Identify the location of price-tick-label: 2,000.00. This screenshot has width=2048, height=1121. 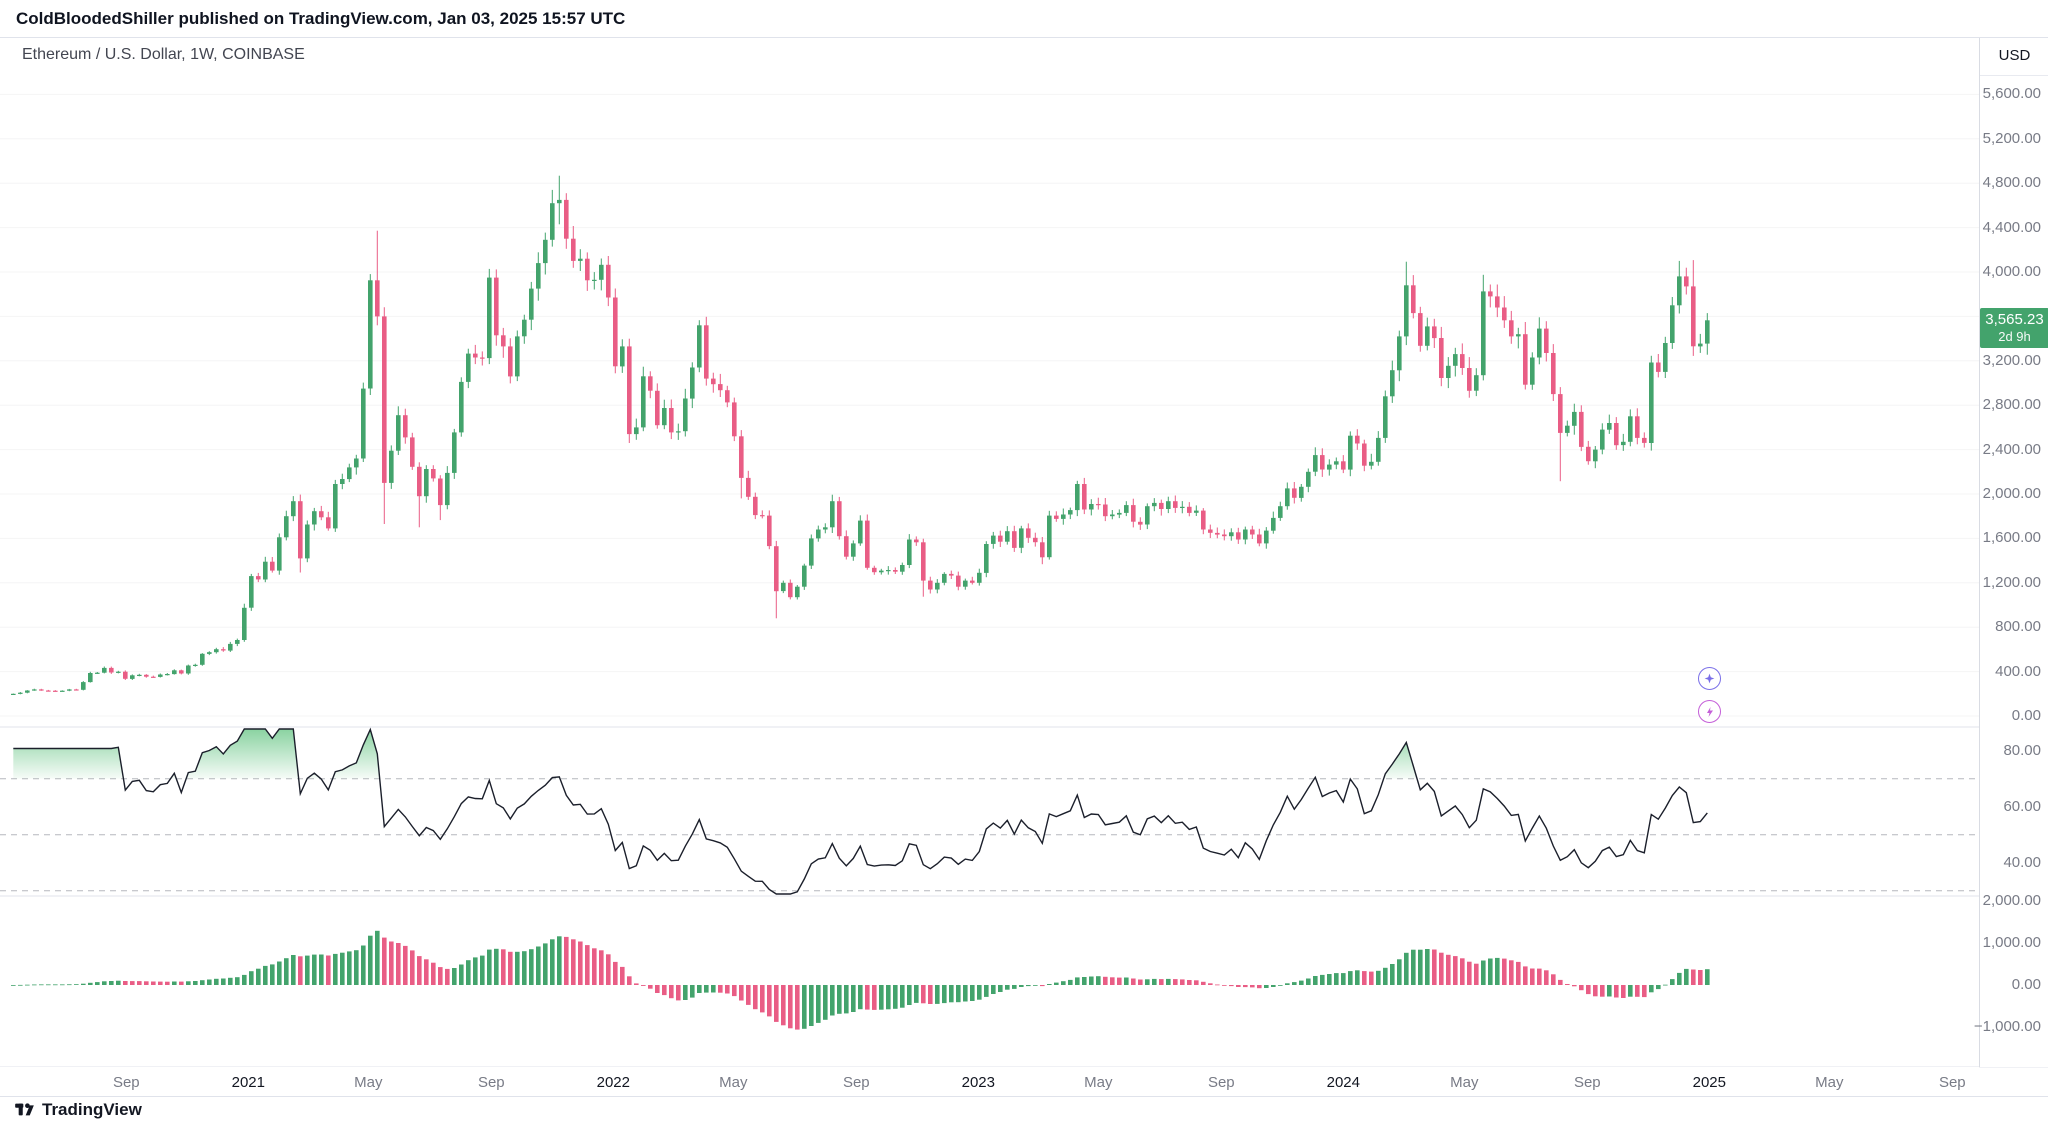
(2011, 493).